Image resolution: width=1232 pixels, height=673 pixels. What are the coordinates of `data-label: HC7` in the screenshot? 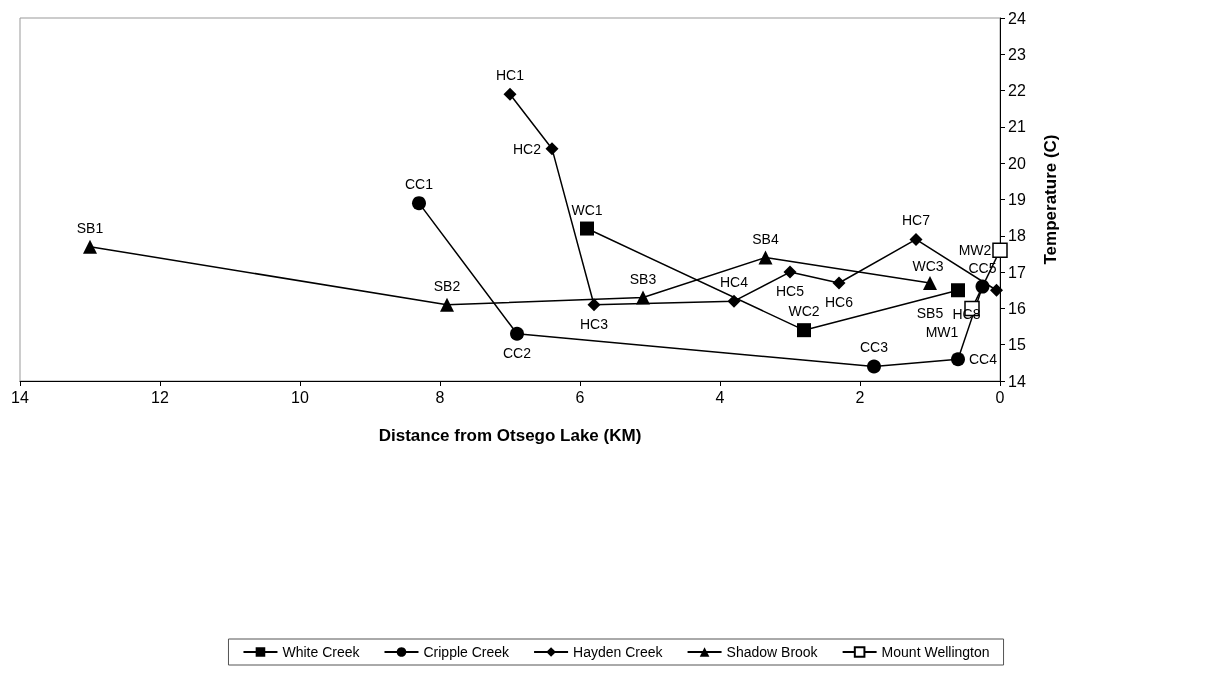 It's located at (916, 220).